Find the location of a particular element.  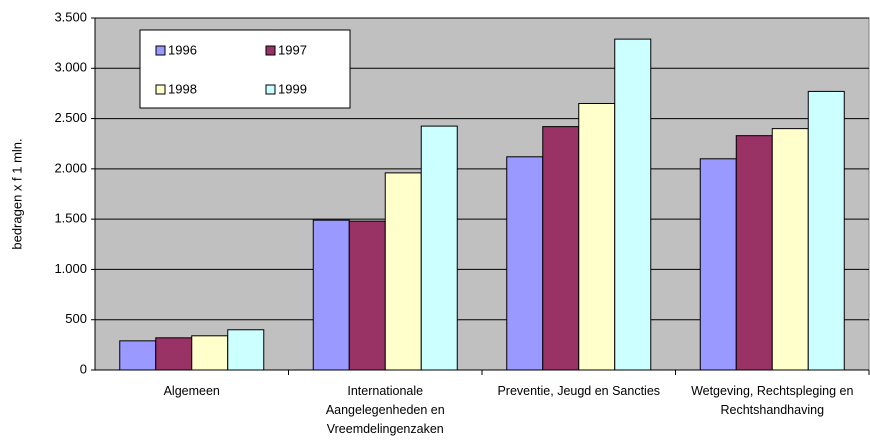

y-axis-title: bedragen x f 1 mln. is located at coordinates (16, 193).